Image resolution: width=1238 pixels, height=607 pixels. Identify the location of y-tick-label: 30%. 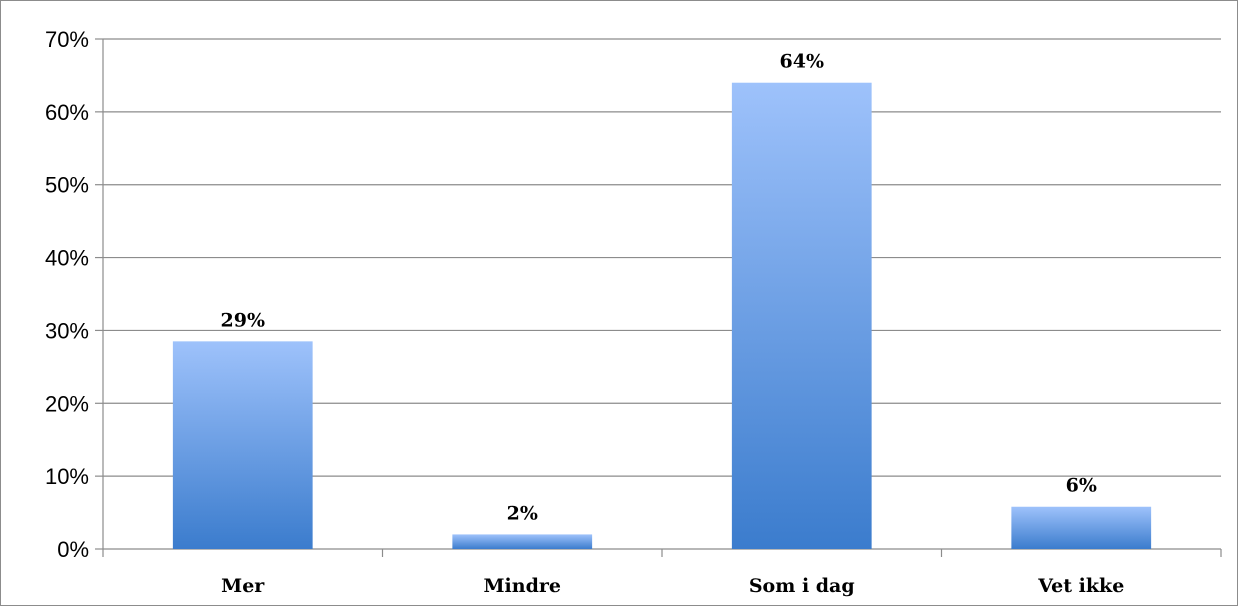
(67, 330).